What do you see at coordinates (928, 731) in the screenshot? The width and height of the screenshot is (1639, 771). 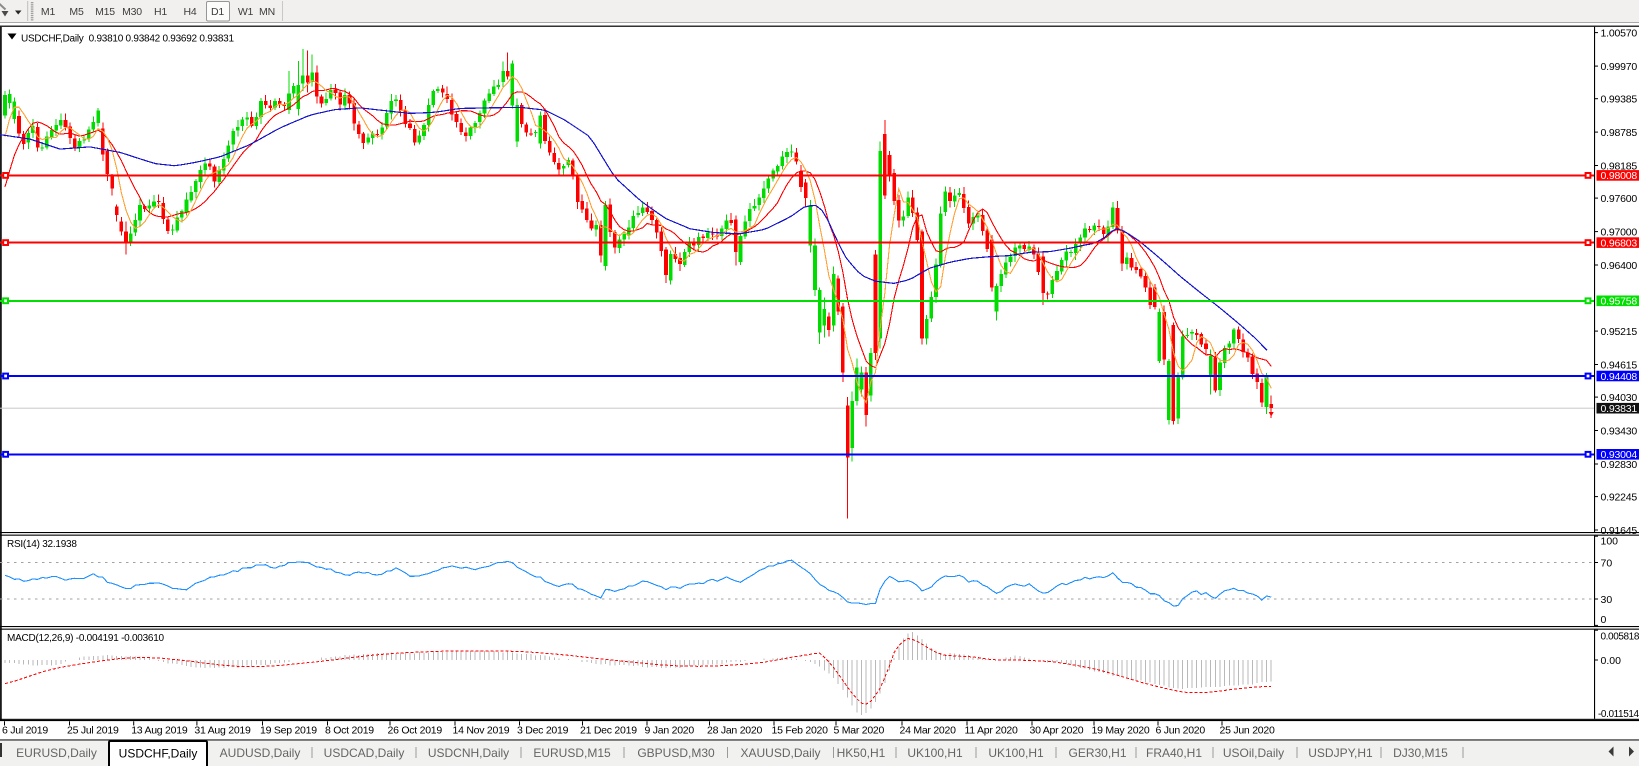 I see `svg-text: 24 Mar 2020` at bounding box center [928, 731].